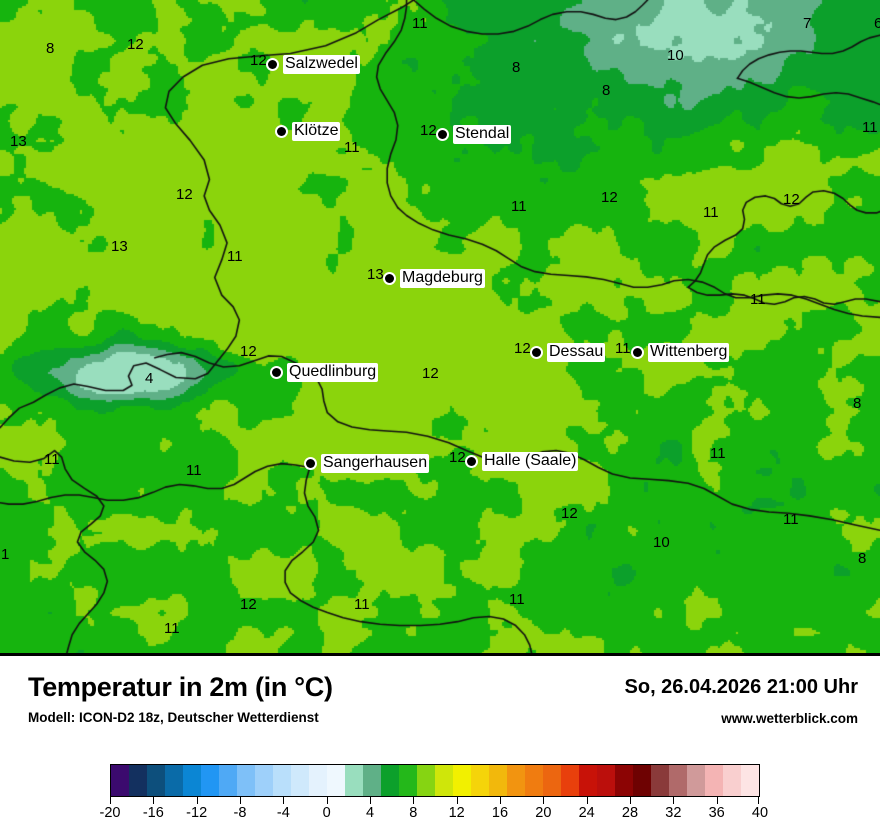 This screenshot has height=830, width=880. I want to click on city-temperature-value: 13, so click(375, 274).